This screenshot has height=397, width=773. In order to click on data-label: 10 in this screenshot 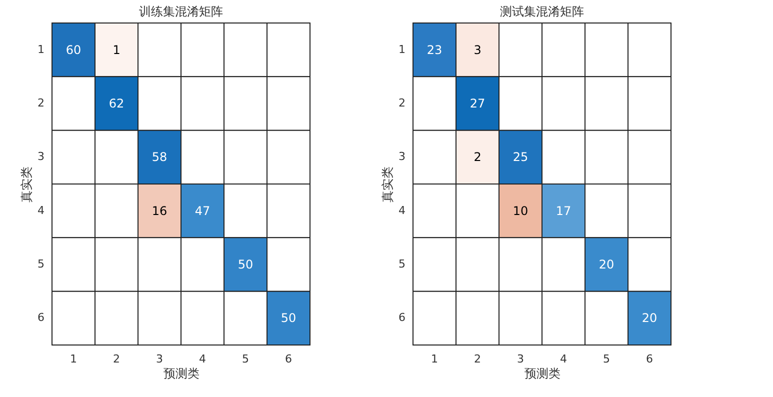, I will do `click(520, 211)`.